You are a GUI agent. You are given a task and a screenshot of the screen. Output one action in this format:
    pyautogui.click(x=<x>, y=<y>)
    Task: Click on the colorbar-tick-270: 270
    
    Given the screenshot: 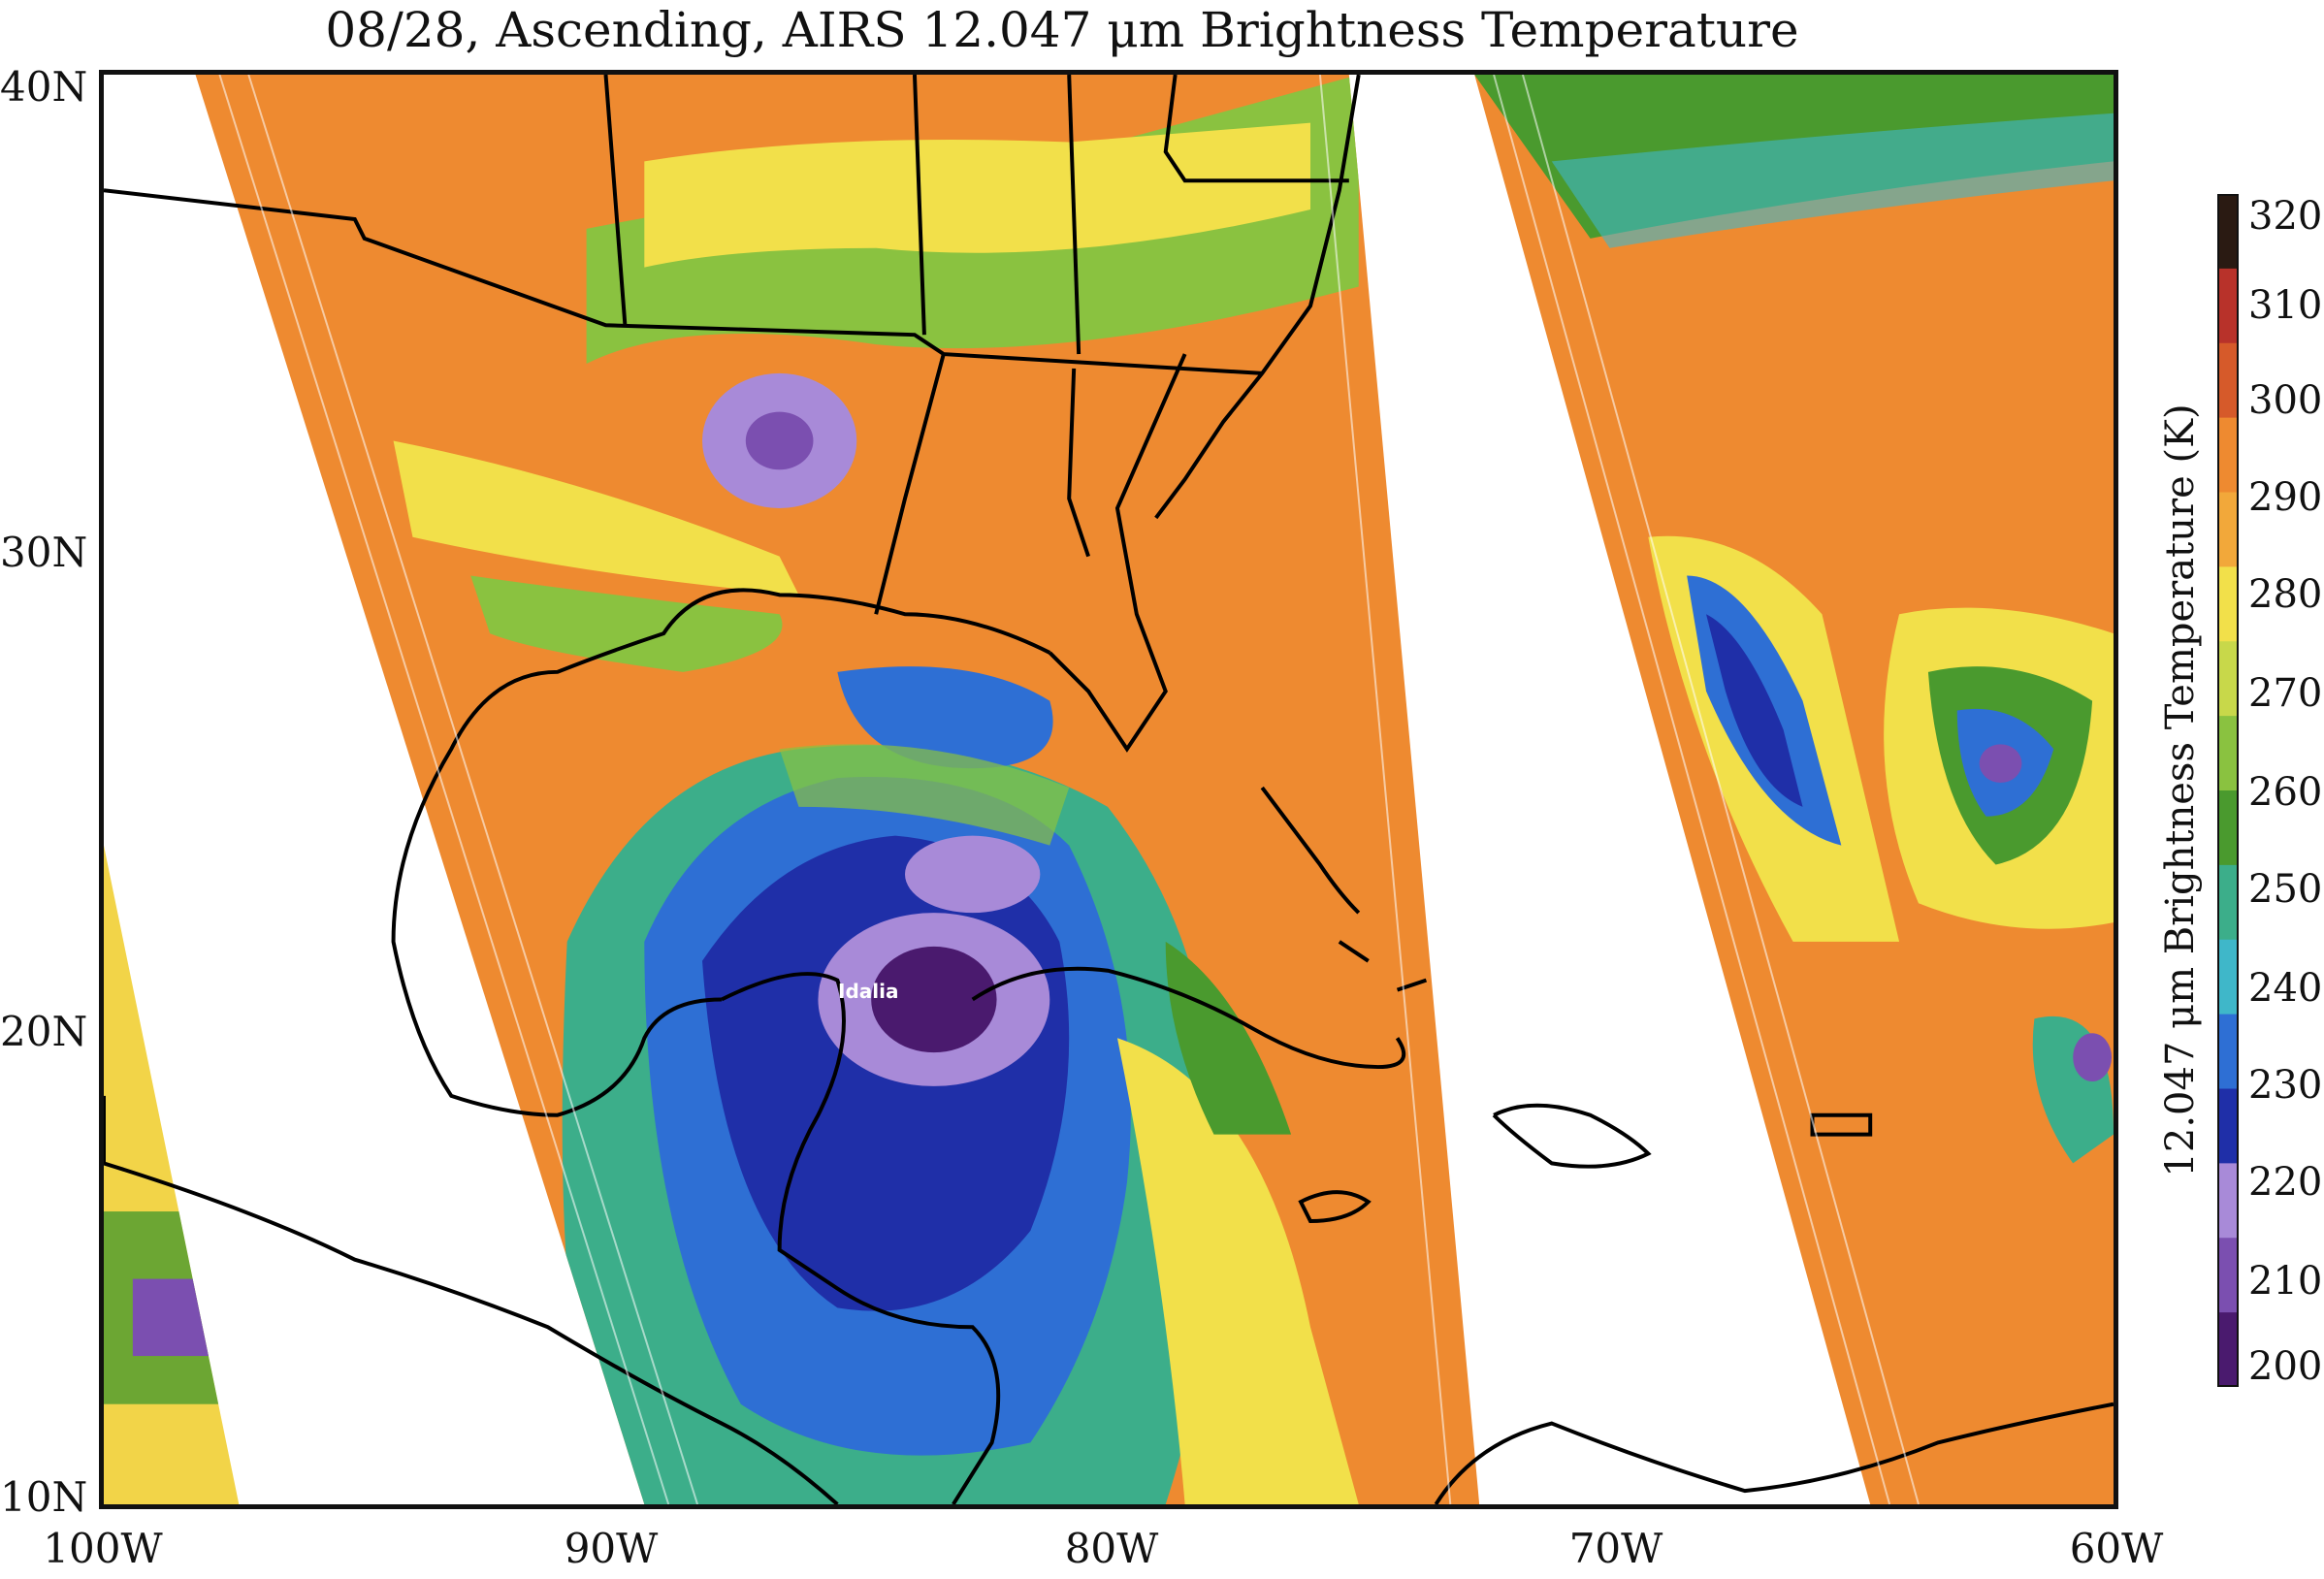 What is the action you would take?
    pyautogui.click(x=2285, y=693)
    